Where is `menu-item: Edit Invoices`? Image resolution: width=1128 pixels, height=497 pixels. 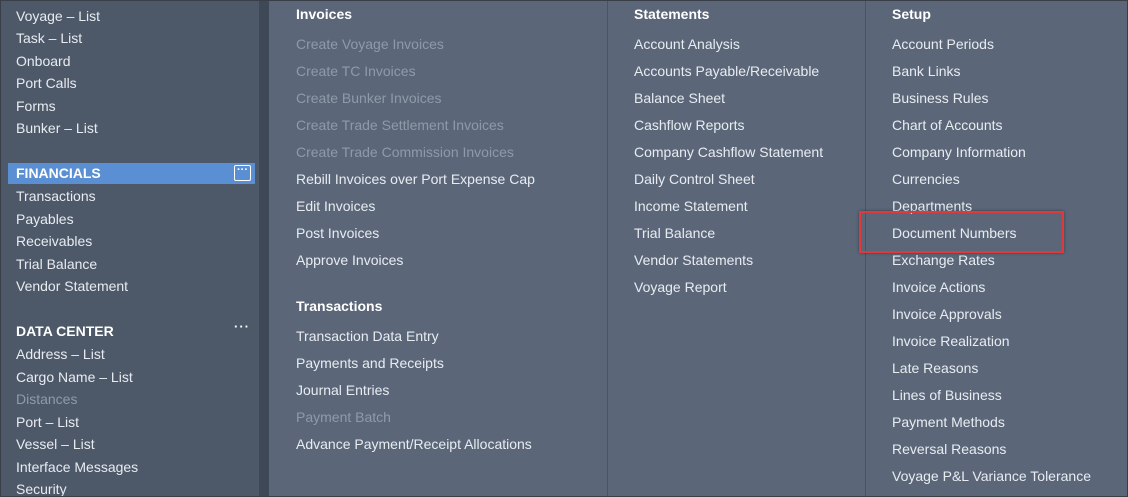
menu-item: Edit Invoices is located at coordinates (336, 206).